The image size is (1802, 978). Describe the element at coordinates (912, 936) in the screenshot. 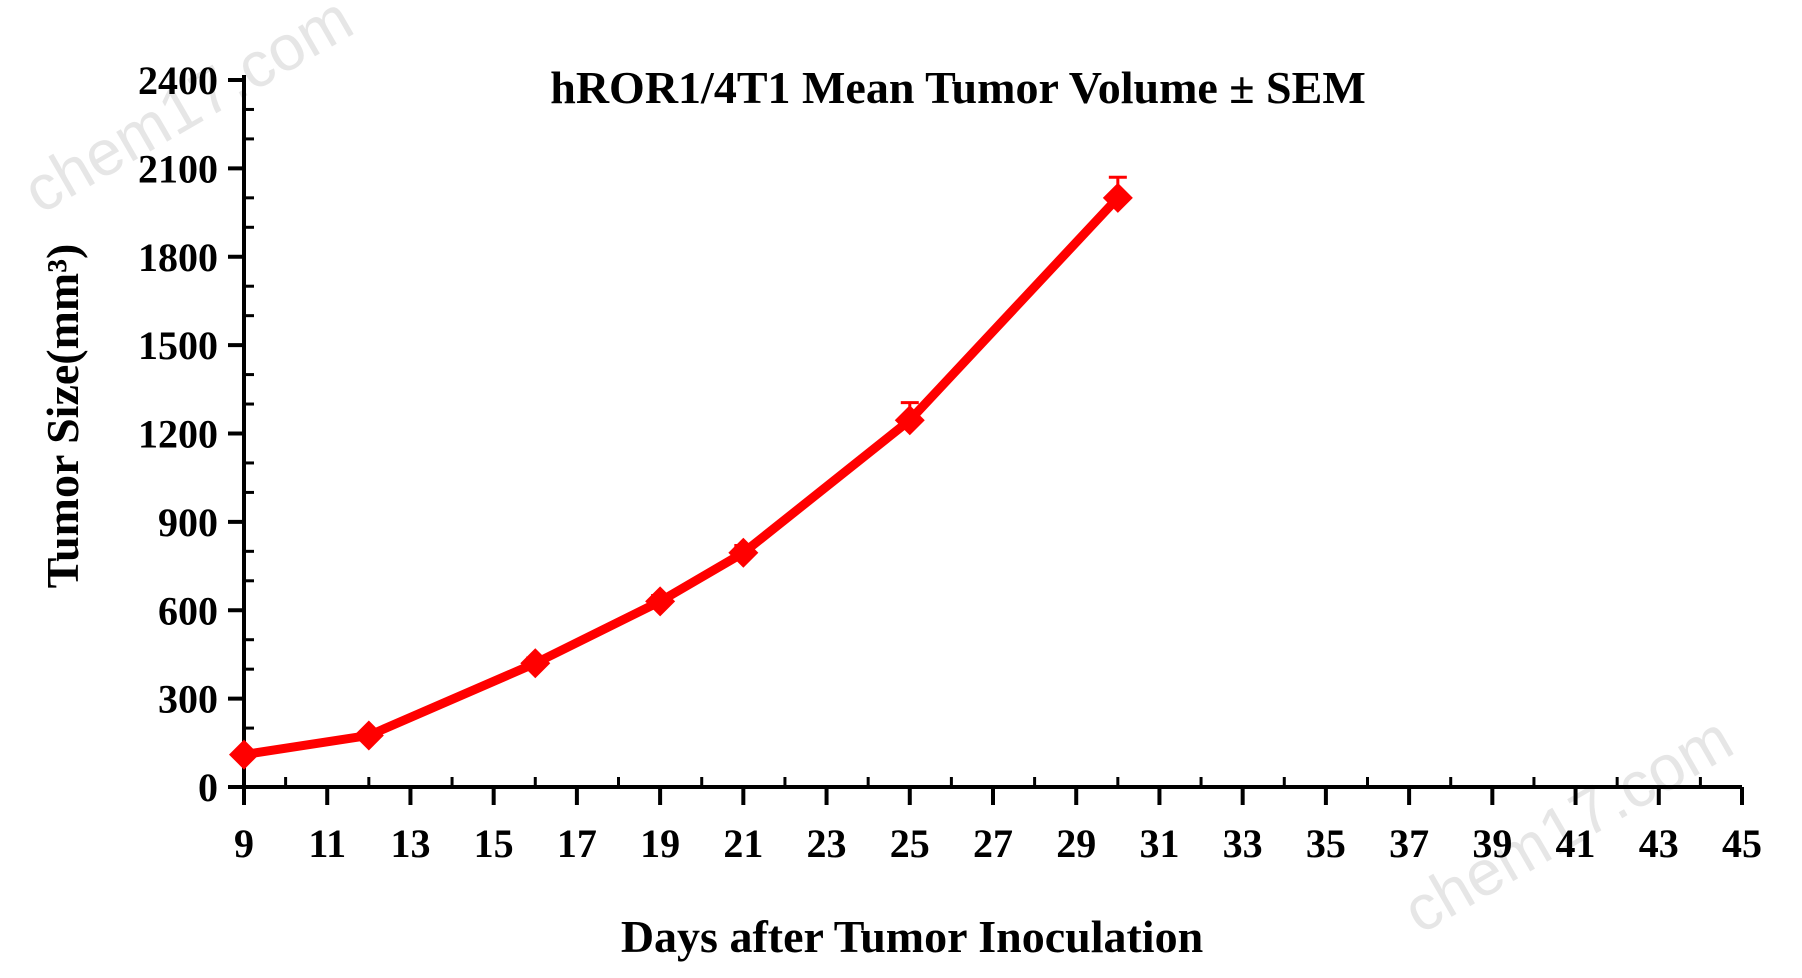

I see `x-axis-title: Days after Tumor Inoculation` at that location.